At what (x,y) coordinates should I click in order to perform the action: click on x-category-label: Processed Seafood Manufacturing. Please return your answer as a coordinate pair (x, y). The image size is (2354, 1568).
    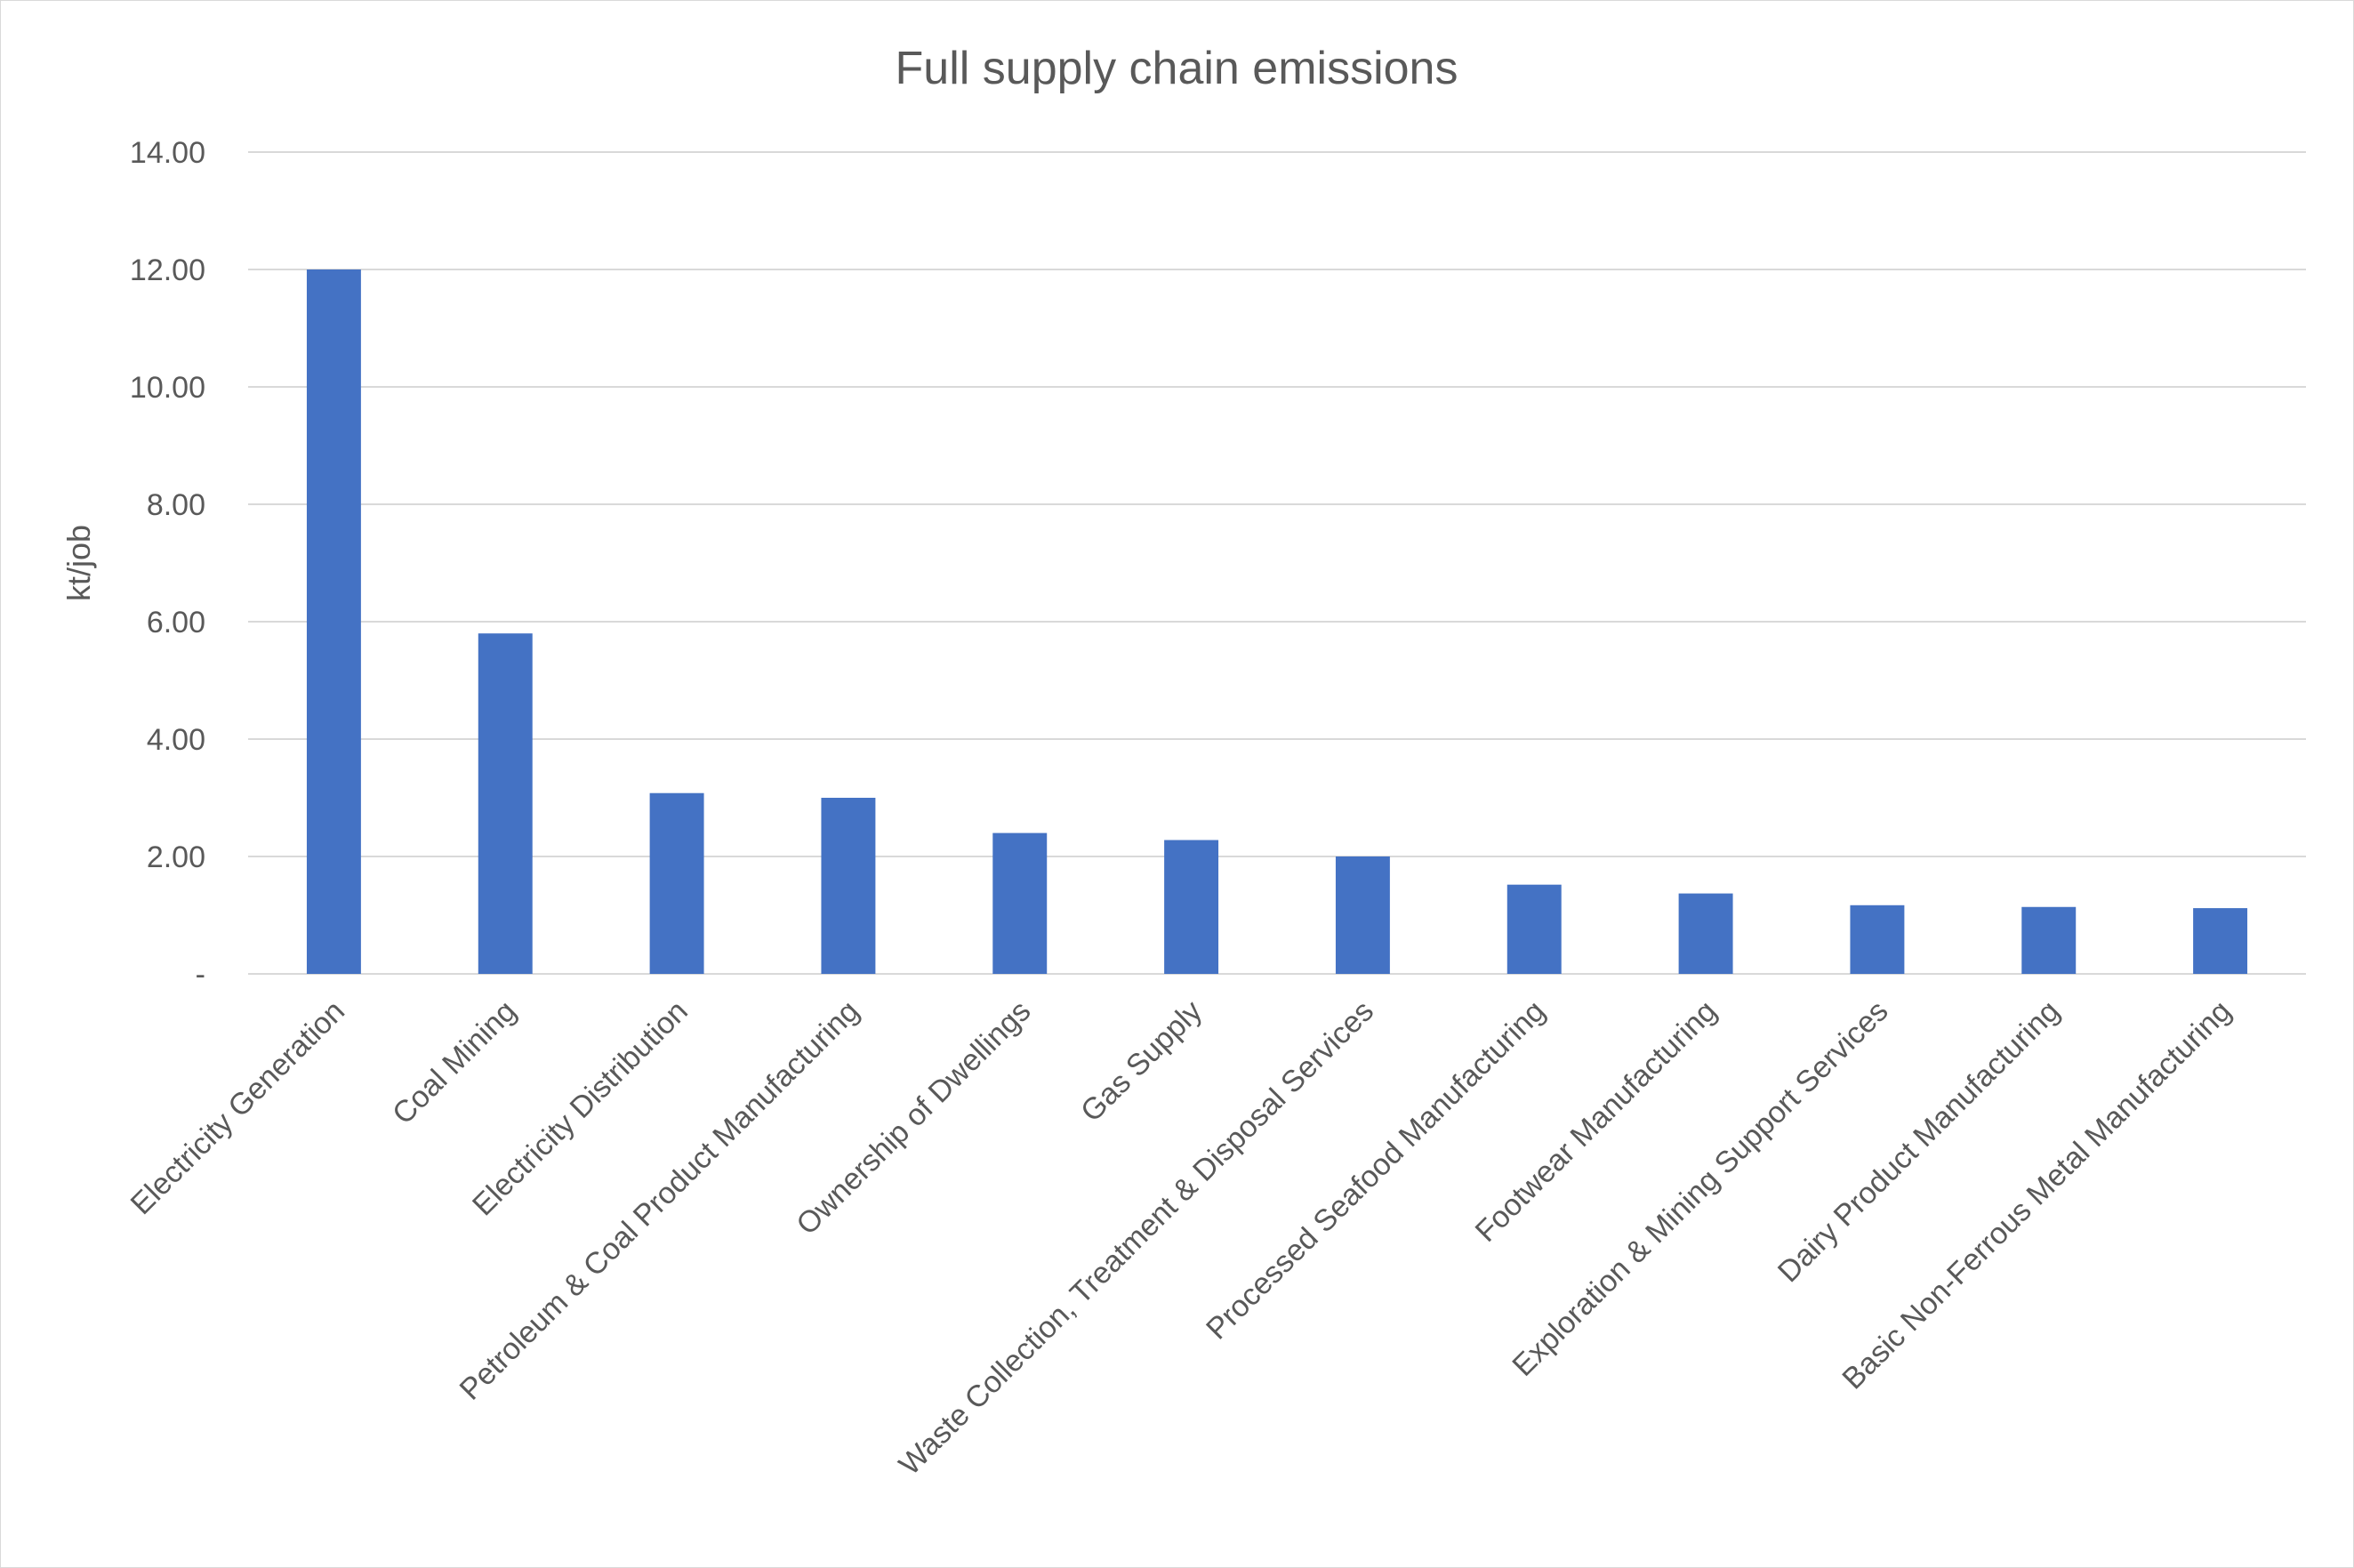
    Looking at the image, I should click on (1376, 1170).